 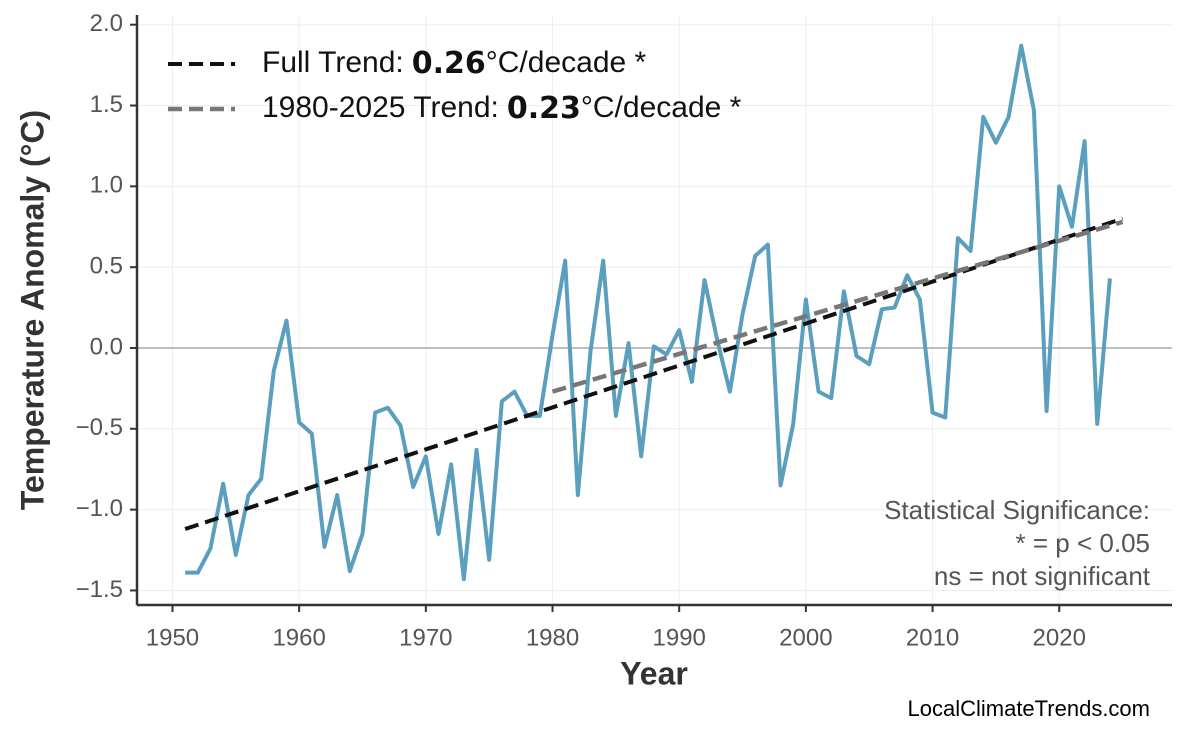 I want to click on legend-slope: 0.26, so click(x=449, y=63).